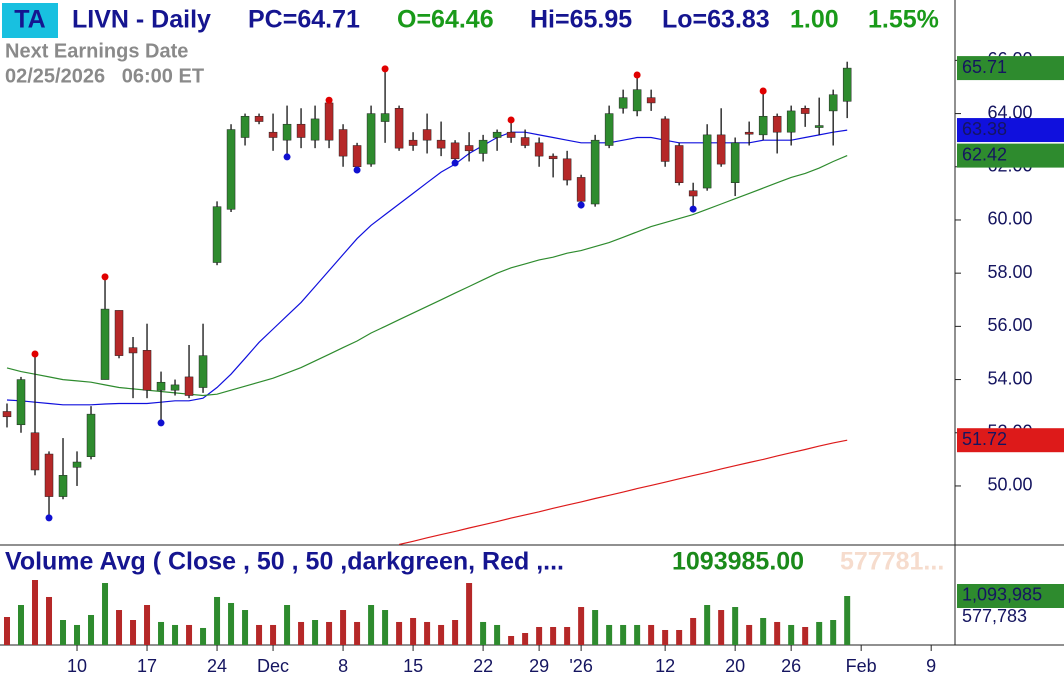 This screenshot has height=680, width=1064. What do you see at coordinates (984, 67) in the screenshot?
I see `last-value-label: 65.71` at bounding box center [984, 67].